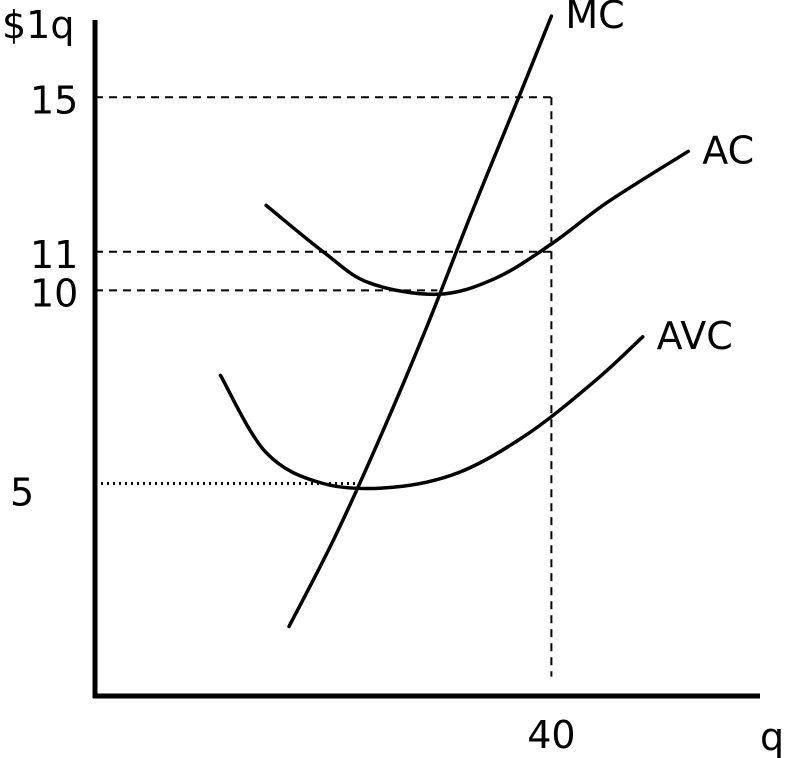 The width and height of the screenshot is (789, 758). Describe the element at coordinates (54, 255) in the screenshot. I see `y-tick-11: 11` at that location.